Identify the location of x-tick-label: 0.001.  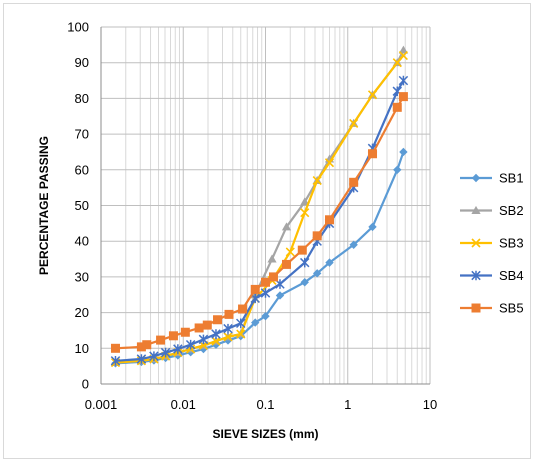
(101, 404).